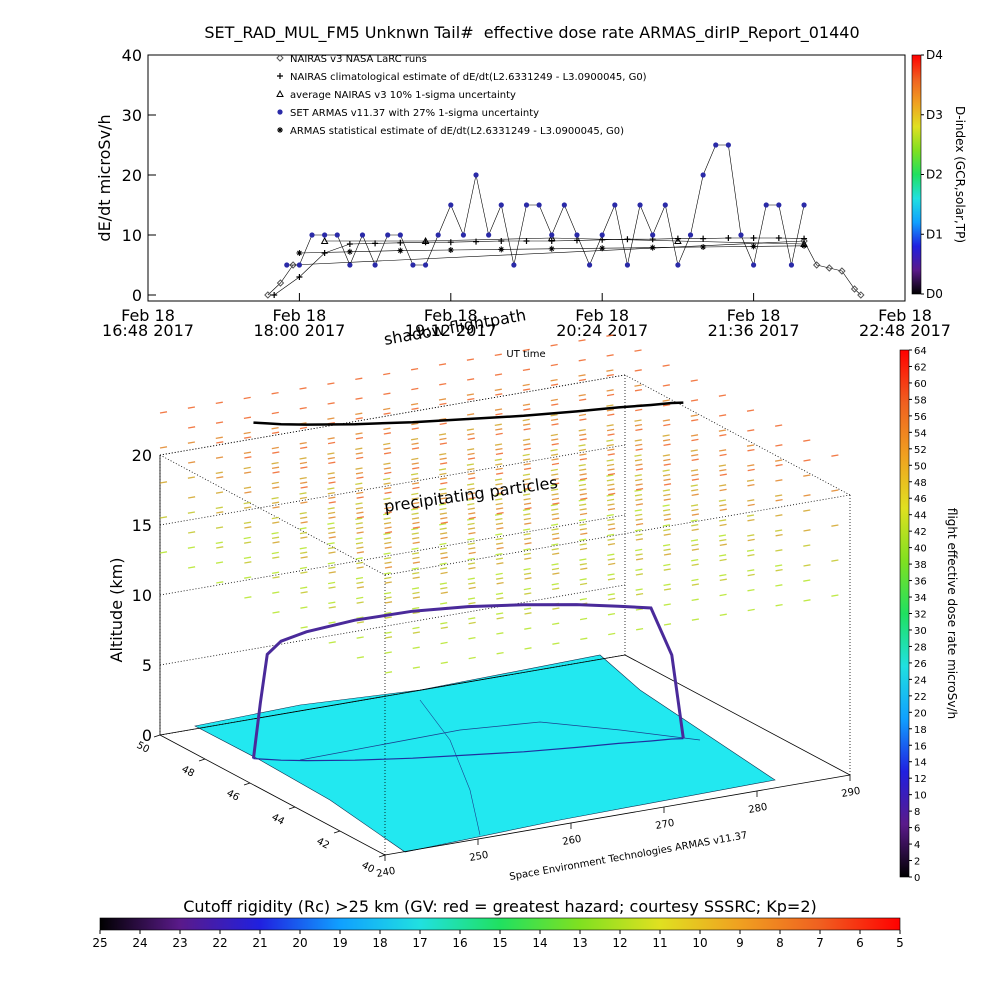 The width and height of the screenshot is (1000, 1000). Describe the element at coordinates (920, 582) in the screenshot. I see `colorbar-tick-label: 36` at that location.